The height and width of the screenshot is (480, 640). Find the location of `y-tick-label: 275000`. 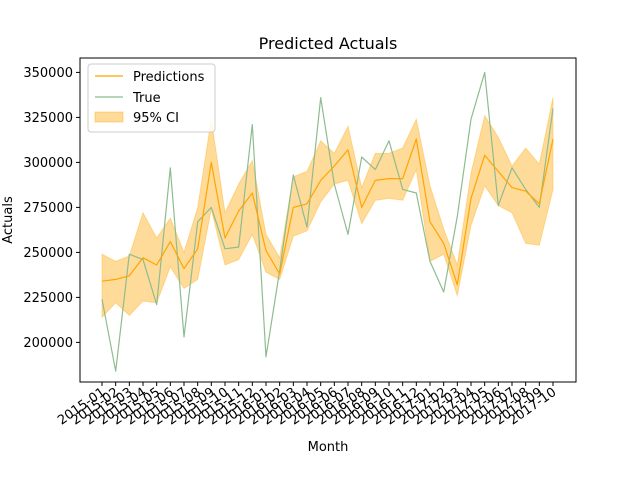

y-tick-label: 275000 is located at coordinates (48, 208).